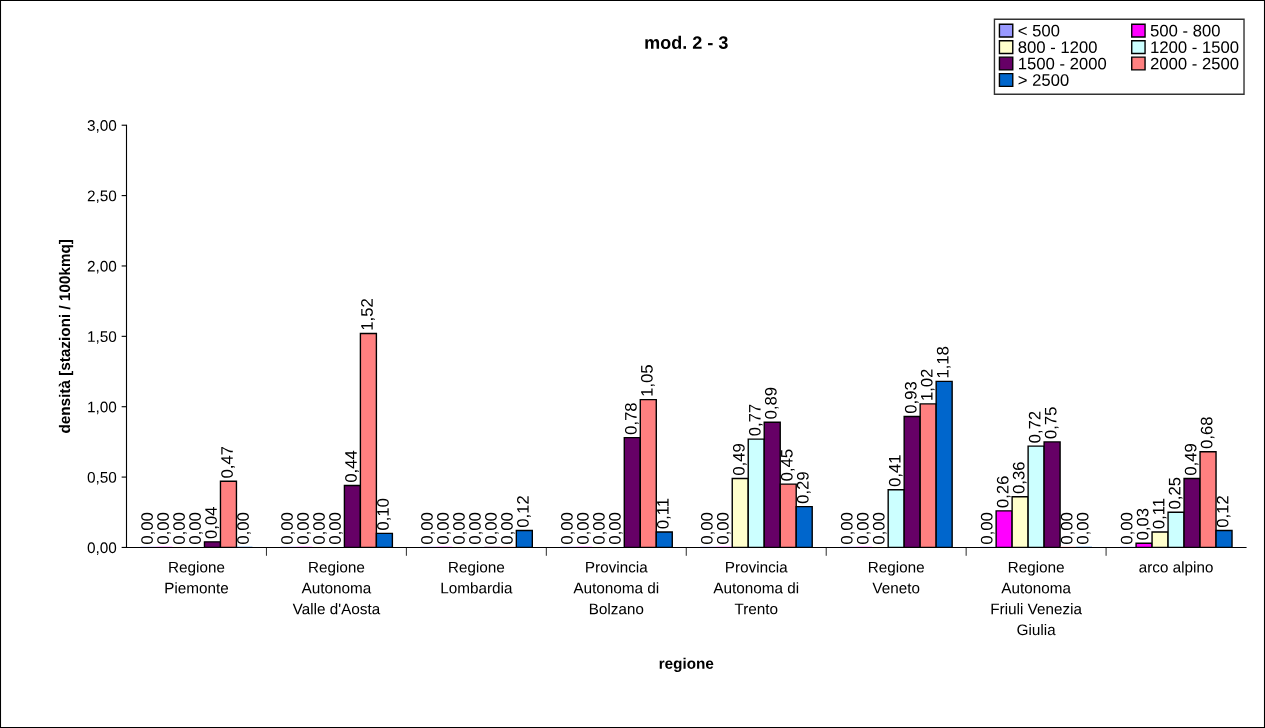  What do you see at coordinates (102, 197) in the screenshot?
I see `y-tick-label: 2,50` at bounding box center [102, 197].